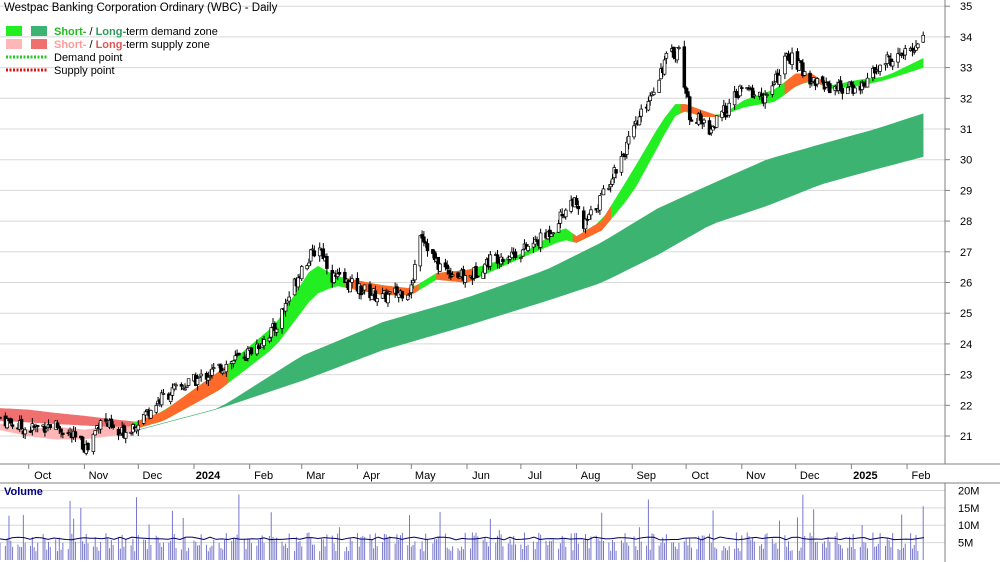  Describe the element at coordinates (756, 476) in the screenshot. I see `time-tick-label: Nov` at that location.